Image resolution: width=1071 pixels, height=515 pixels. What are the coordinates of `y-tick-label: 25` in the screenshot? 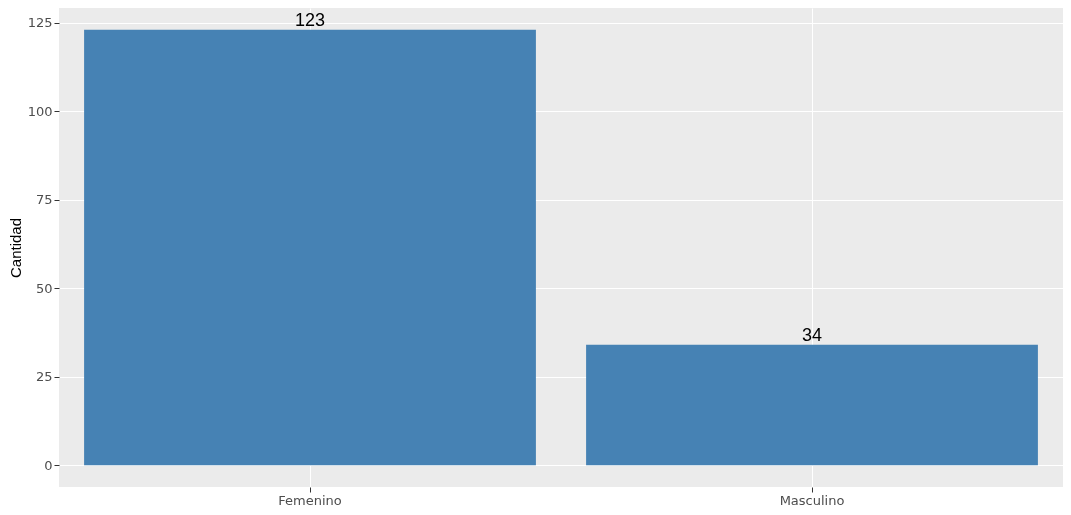 It's located at (44, 377).